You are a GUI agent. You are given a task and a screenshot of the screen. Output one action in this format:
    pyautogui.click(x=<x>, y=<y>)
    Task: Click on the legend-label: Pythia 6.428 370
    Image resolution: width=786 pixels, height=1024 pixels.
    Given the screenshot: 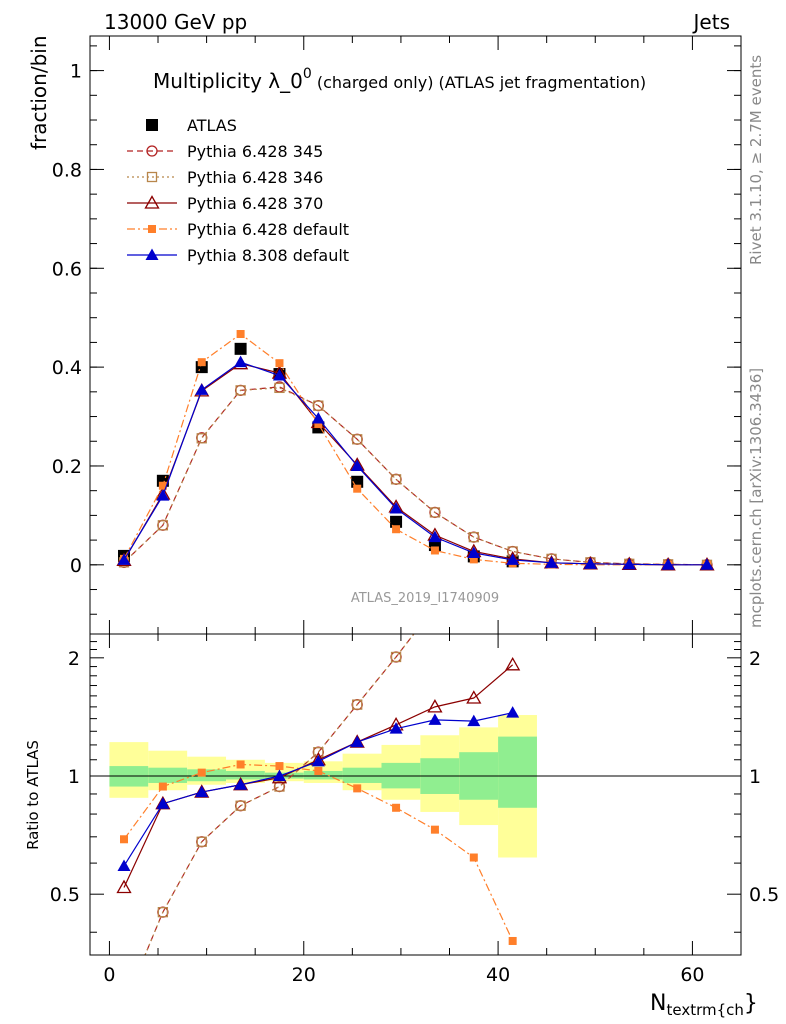 What is the action you would take?
    pyautogui.click(x=255, y=203)
    